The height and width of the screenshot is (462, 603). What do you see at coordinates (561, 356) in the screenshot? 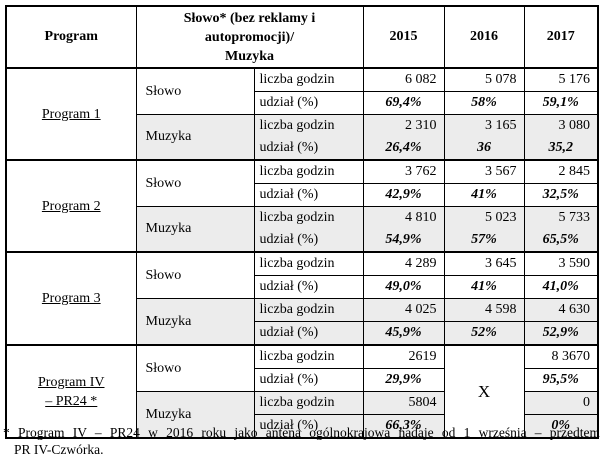
I see `p4-slowo-hours-2017: 8 3670` at bounding box center [561, 356].